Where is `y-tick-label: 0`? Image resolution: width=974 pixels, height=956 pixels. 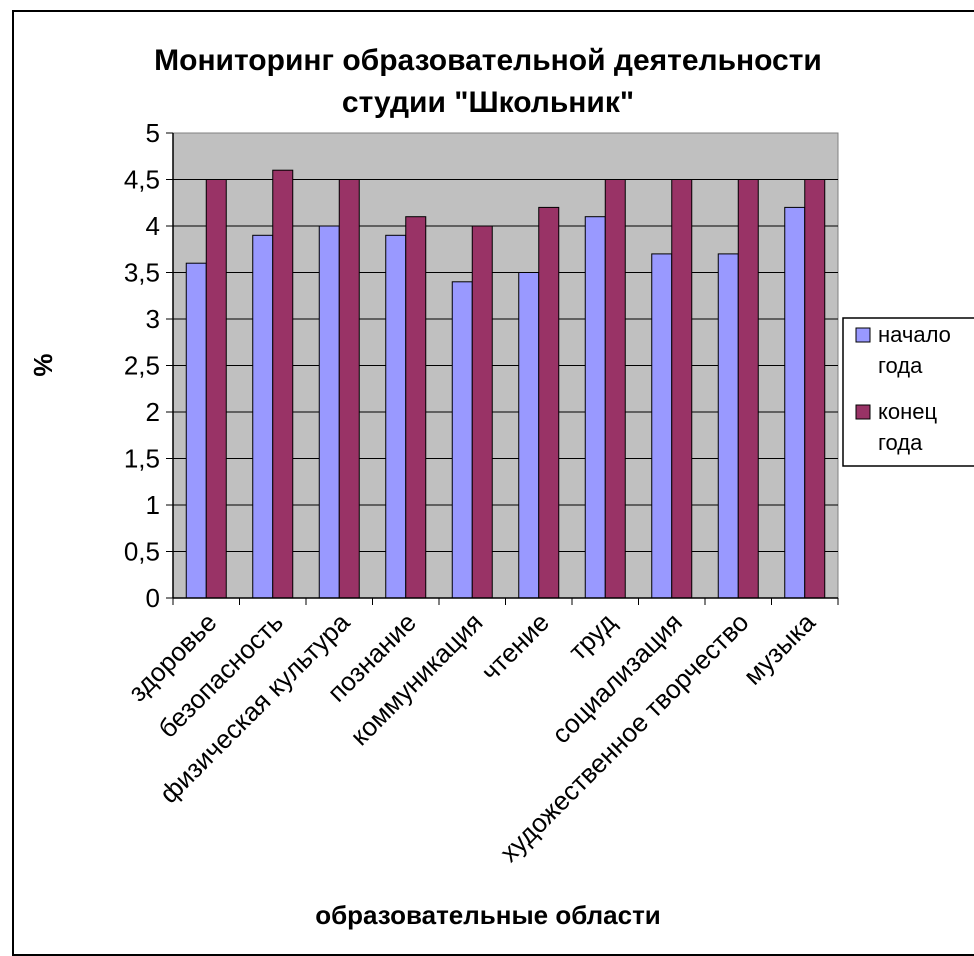 y-tick-label: 0 is located at coordinates (153, 598).